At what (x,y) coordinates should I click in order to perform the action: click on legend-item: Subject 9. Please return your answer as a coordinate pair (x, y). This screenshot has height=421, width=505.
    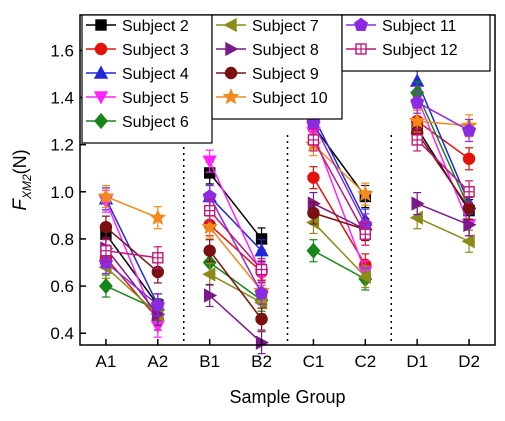
    Looking at the image, I should click on (267, 74).